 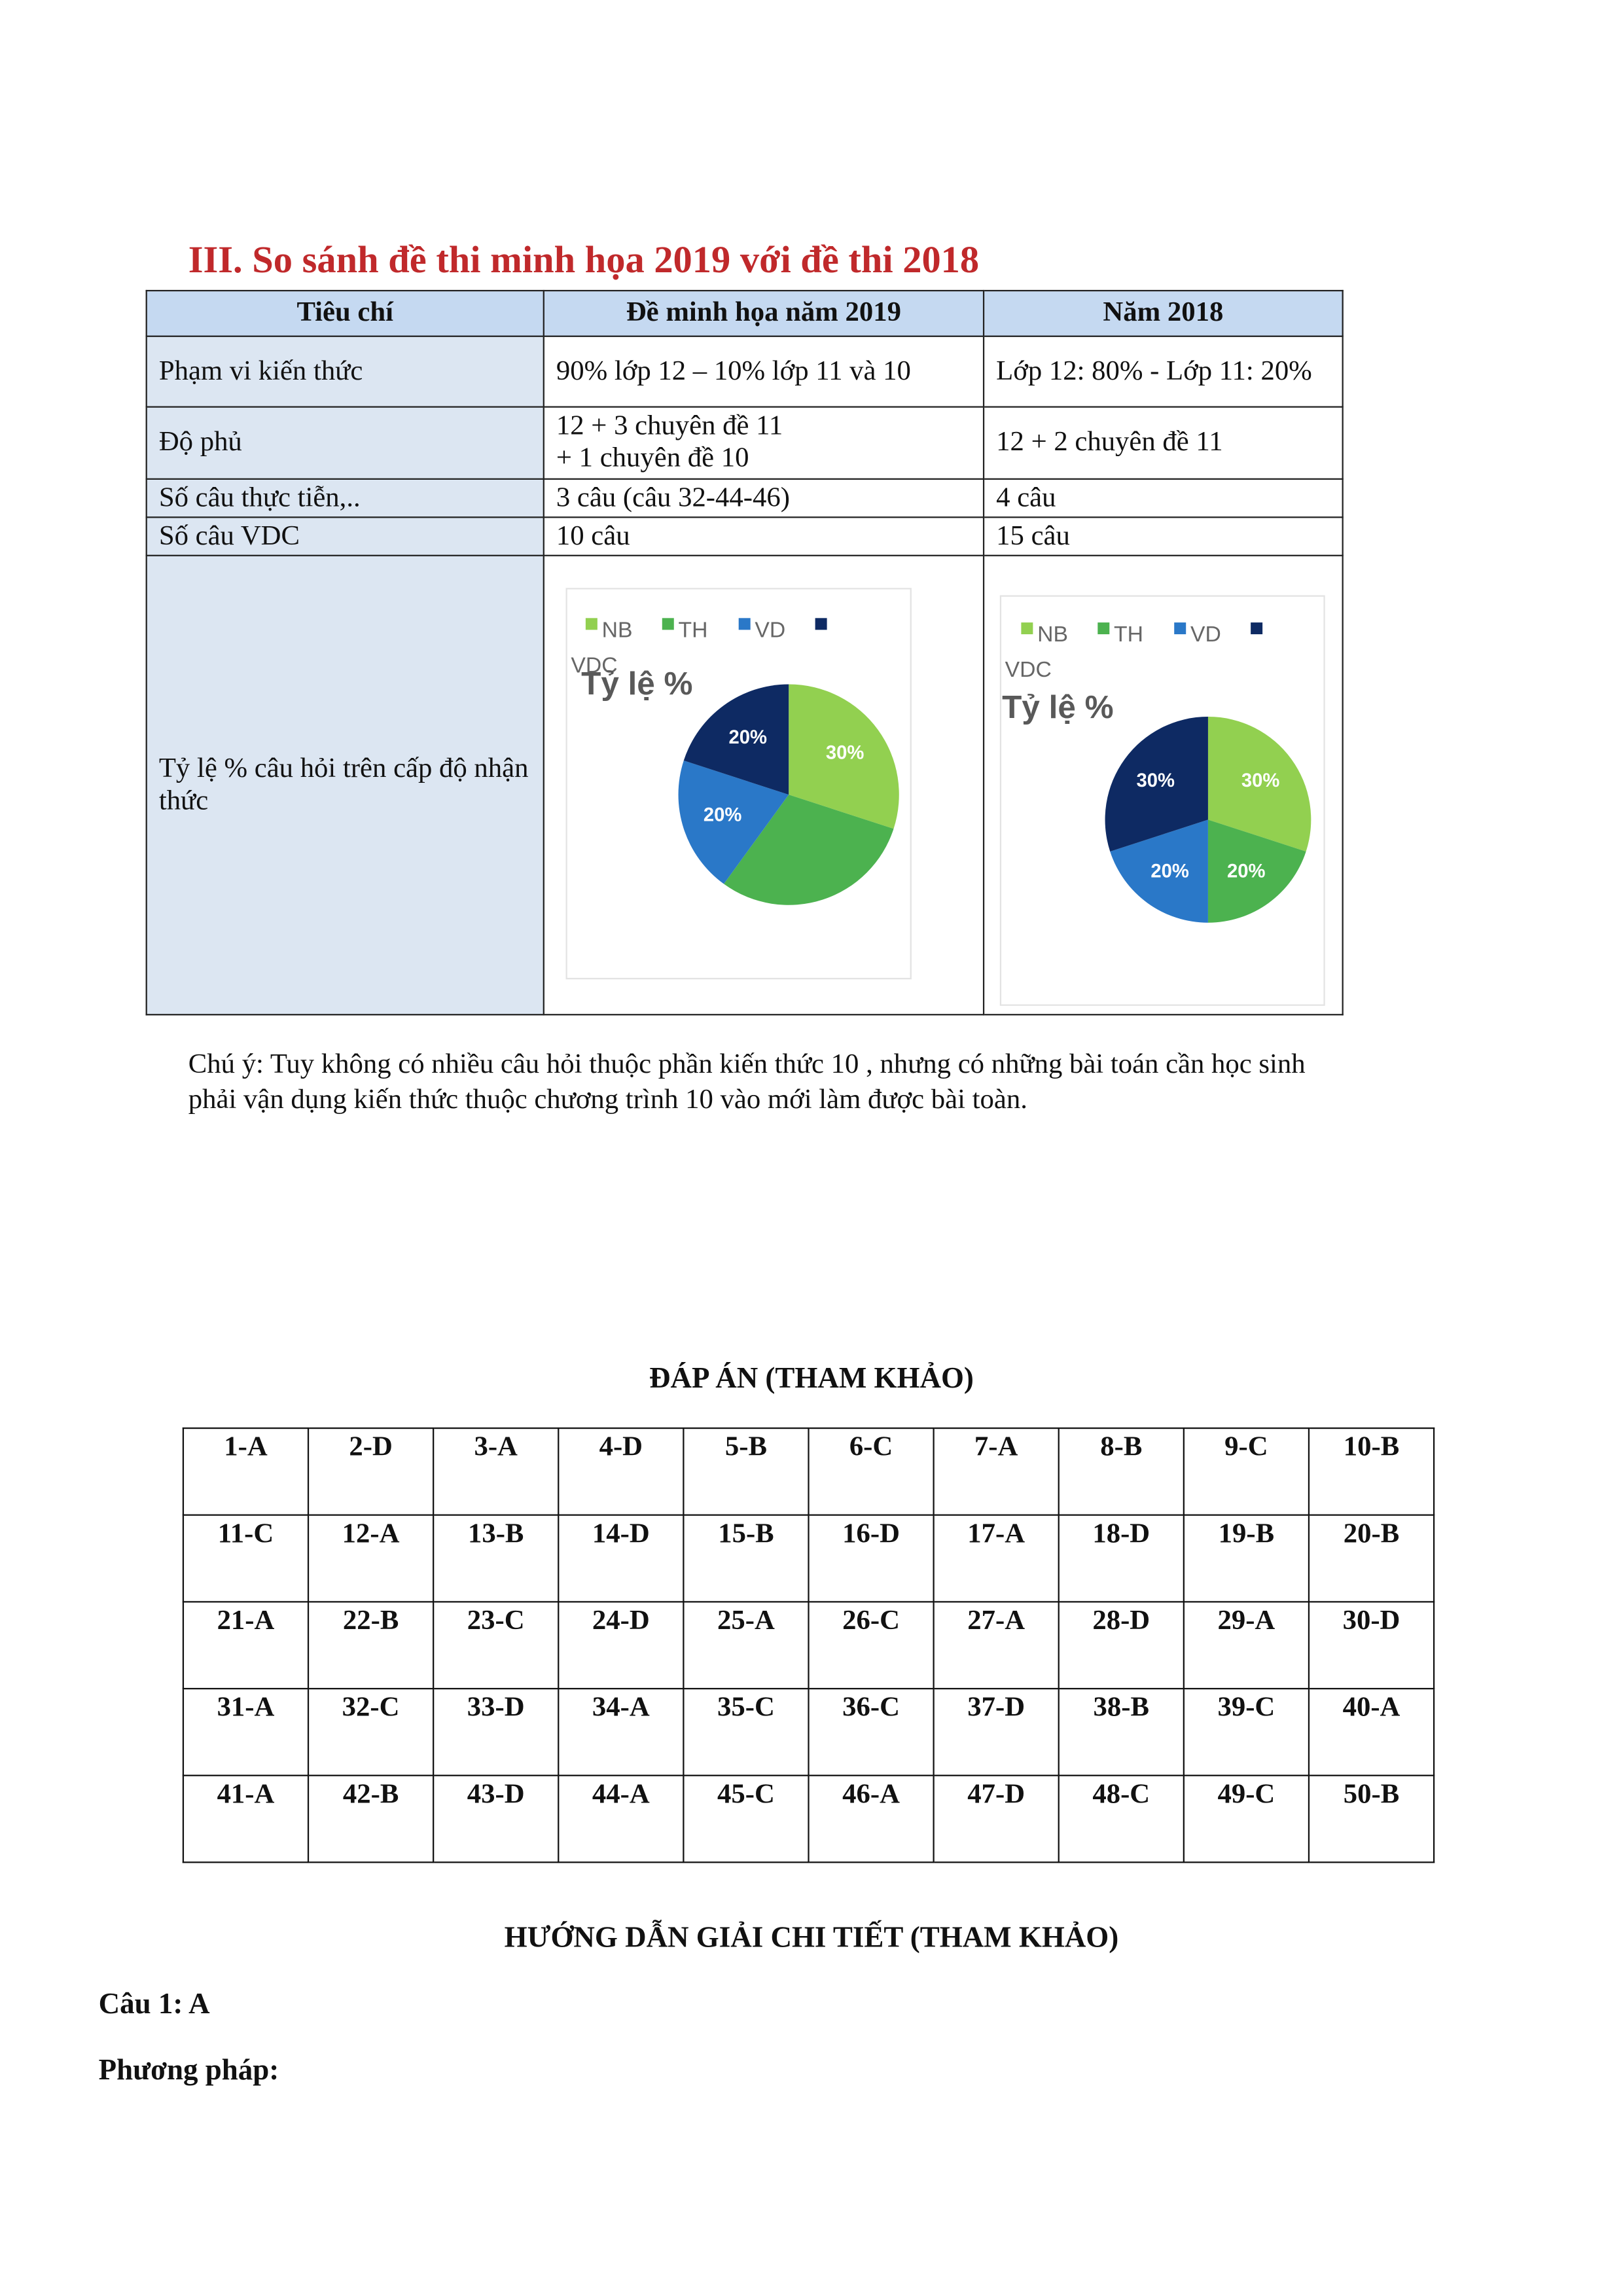 What do you see at coordinates (371, 1646) in the screenshot?
I see `answer-cell: 22-B` at bounding box center [371, 1646].